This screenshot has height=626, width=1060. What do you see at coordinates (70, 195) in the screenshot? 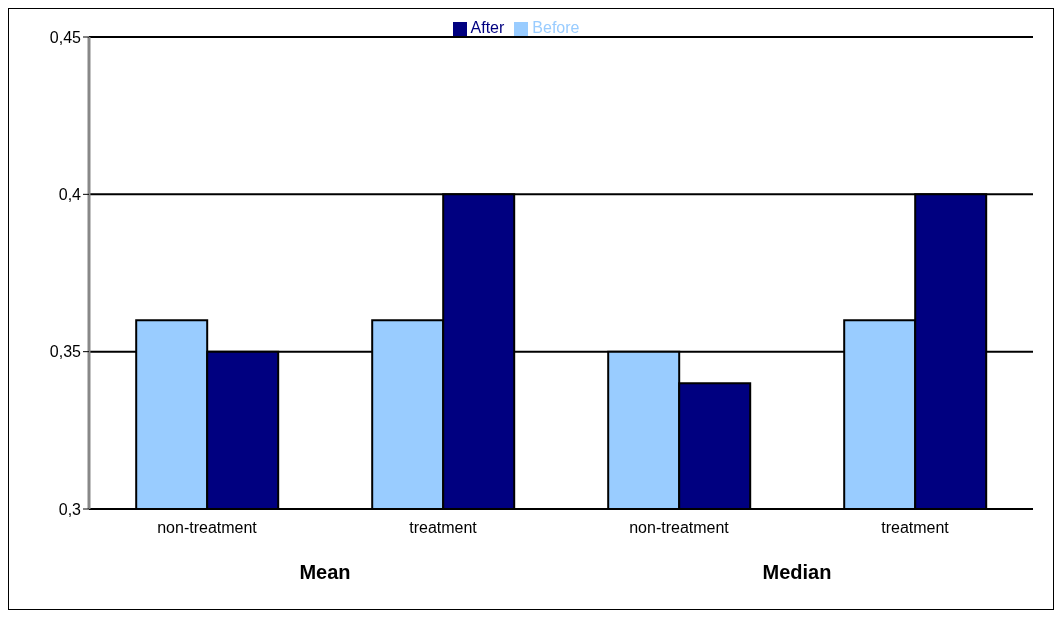
I see `y-tick-label: 0,4` at bounding box center [70, 195].